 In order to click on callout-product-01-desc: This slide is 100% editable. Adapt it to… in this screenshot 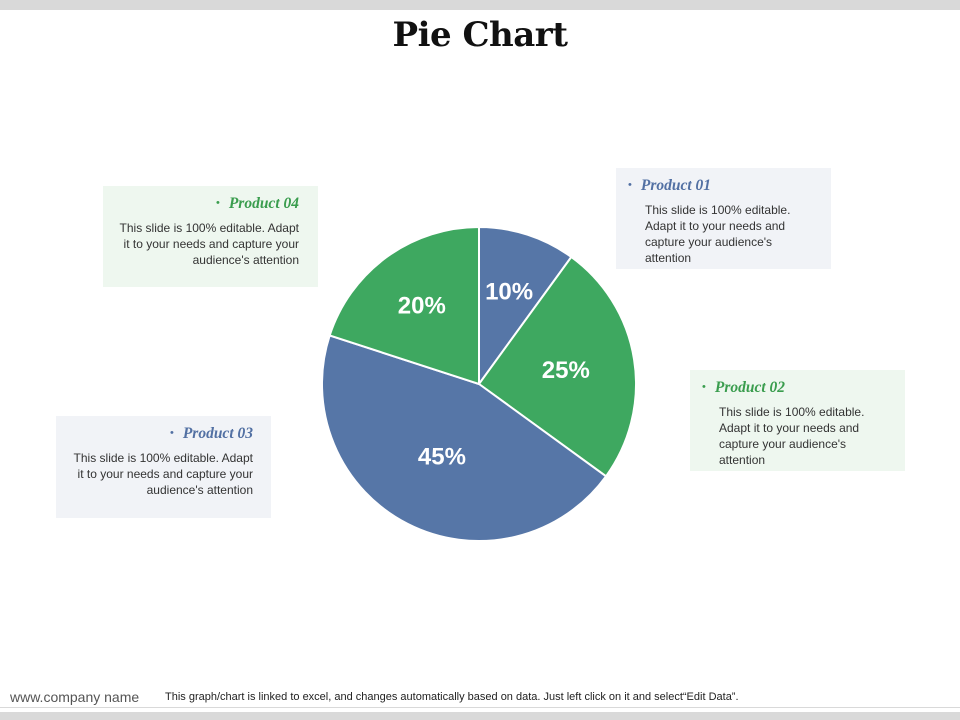, I will do `click(718, 234)`.